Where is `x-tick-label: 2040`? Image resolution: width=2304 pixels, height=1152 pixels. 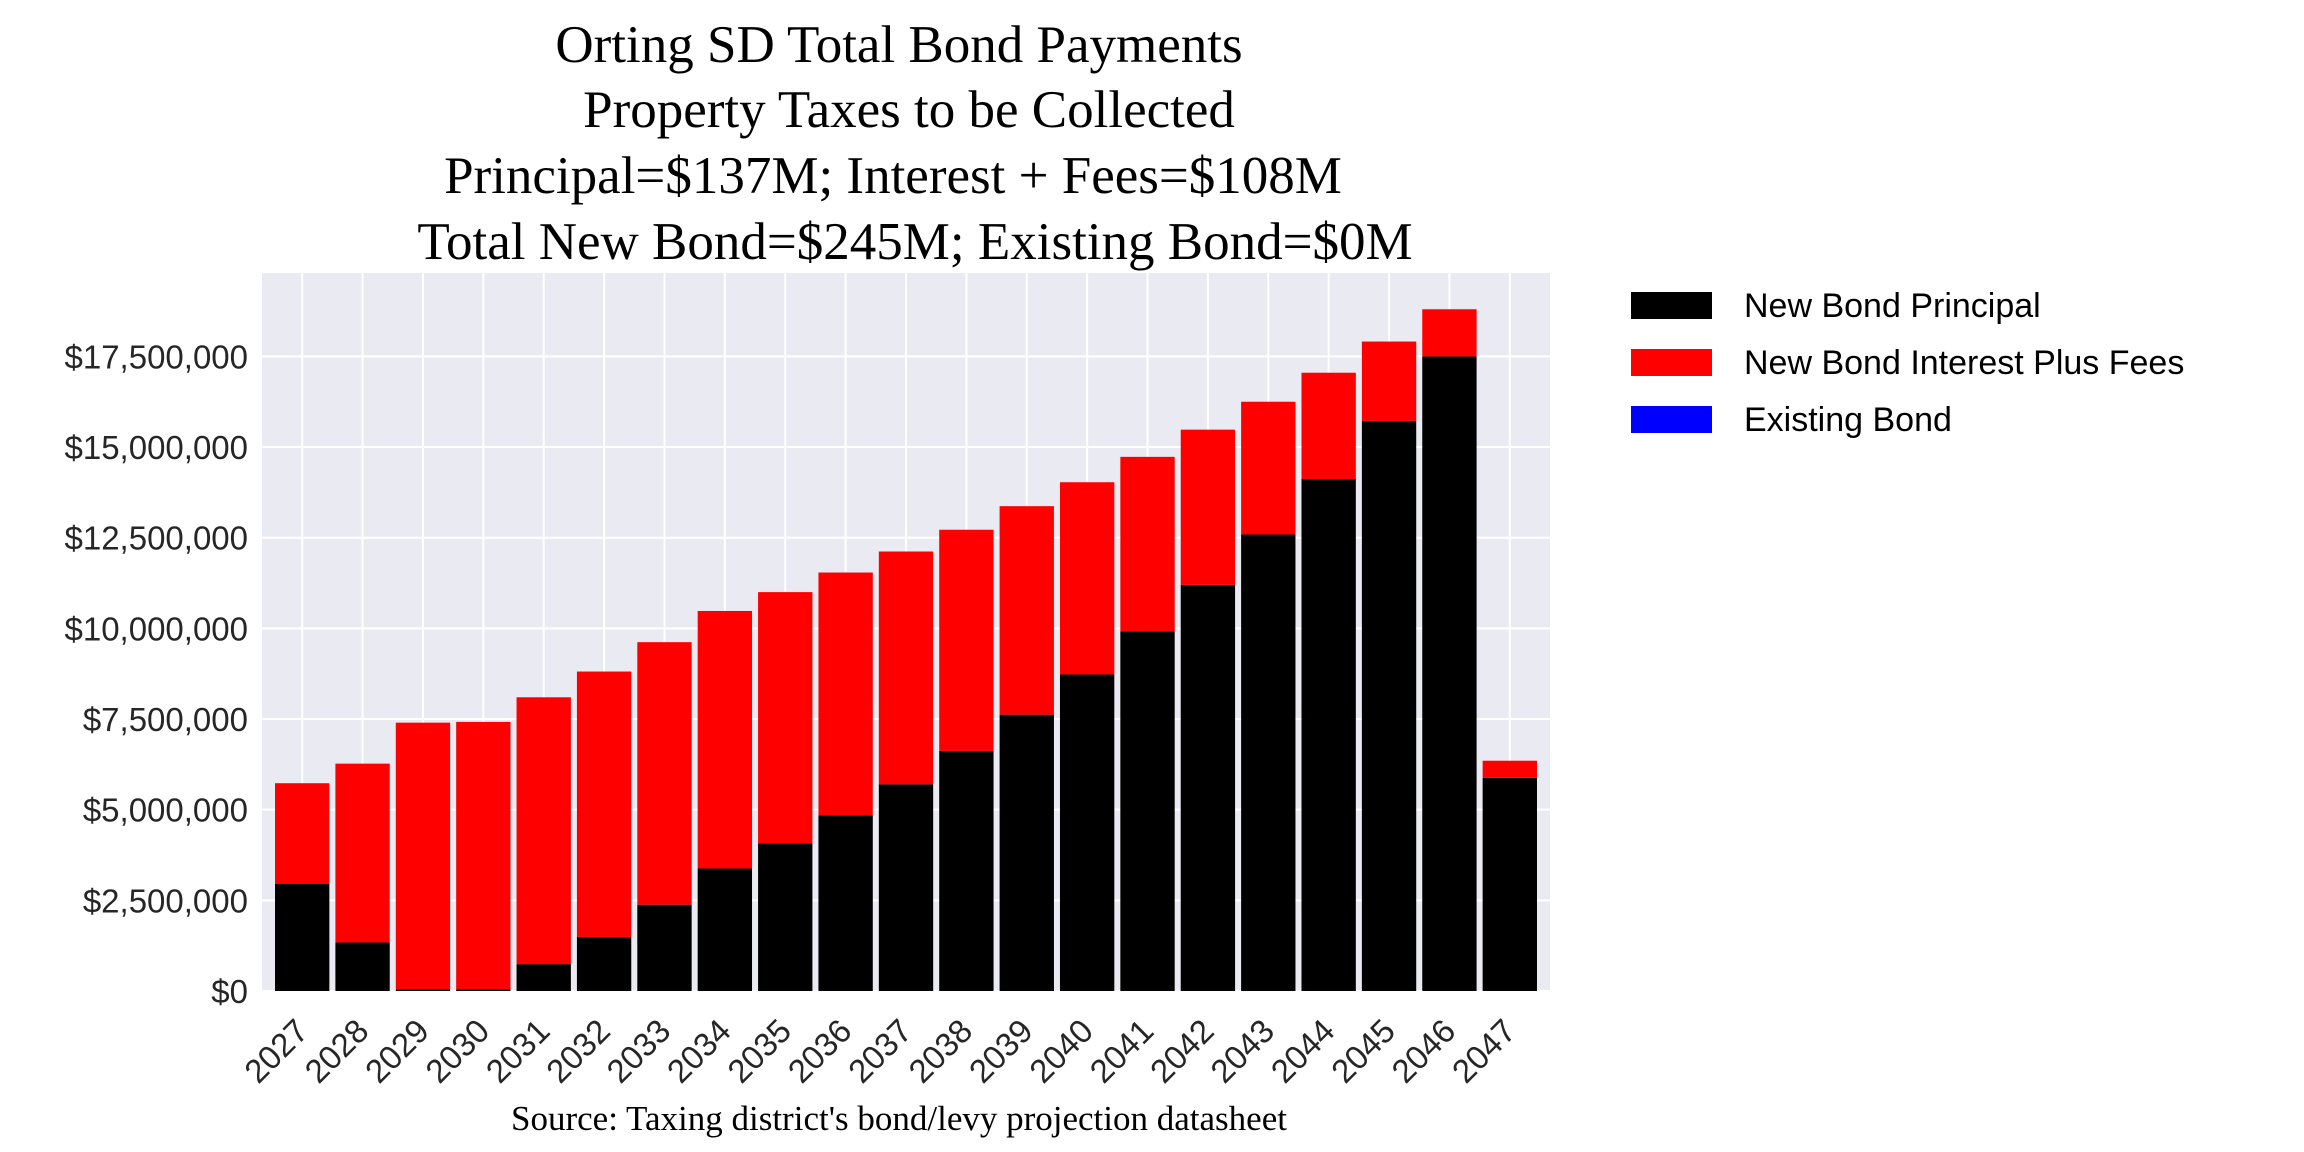 x-tick-label: 2040 is located at coordinates (1061, 1051).